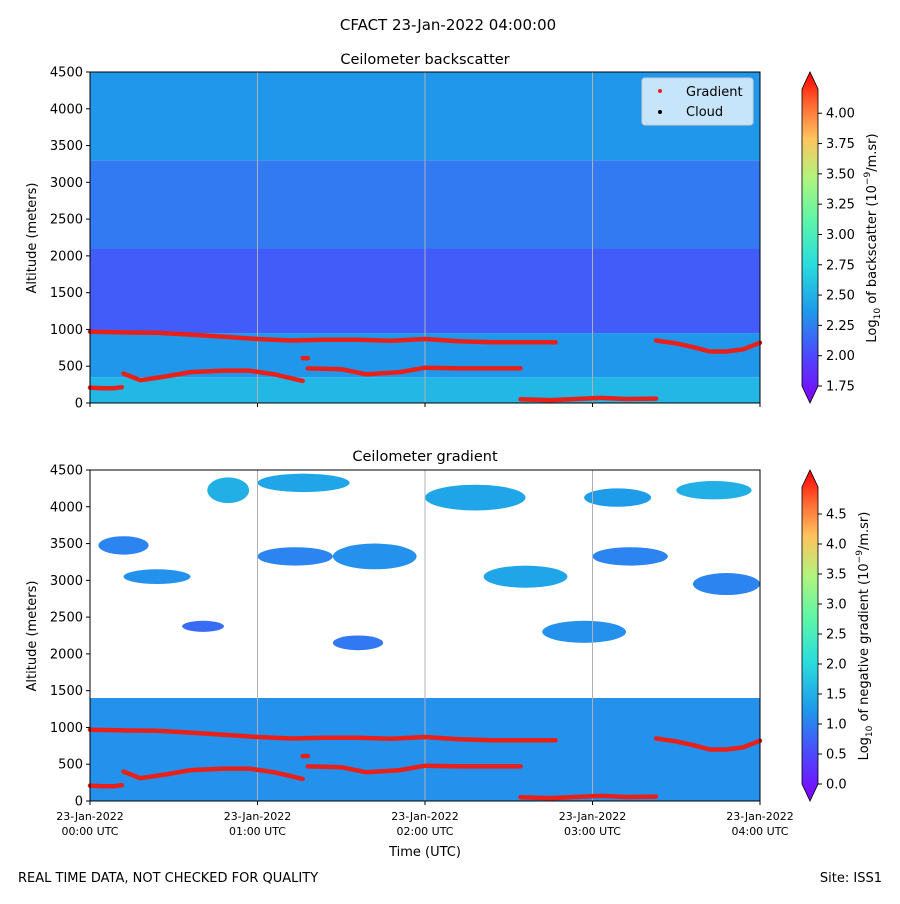  I want to click on colorbar-tick-label: 3.00, so click(840, 235).